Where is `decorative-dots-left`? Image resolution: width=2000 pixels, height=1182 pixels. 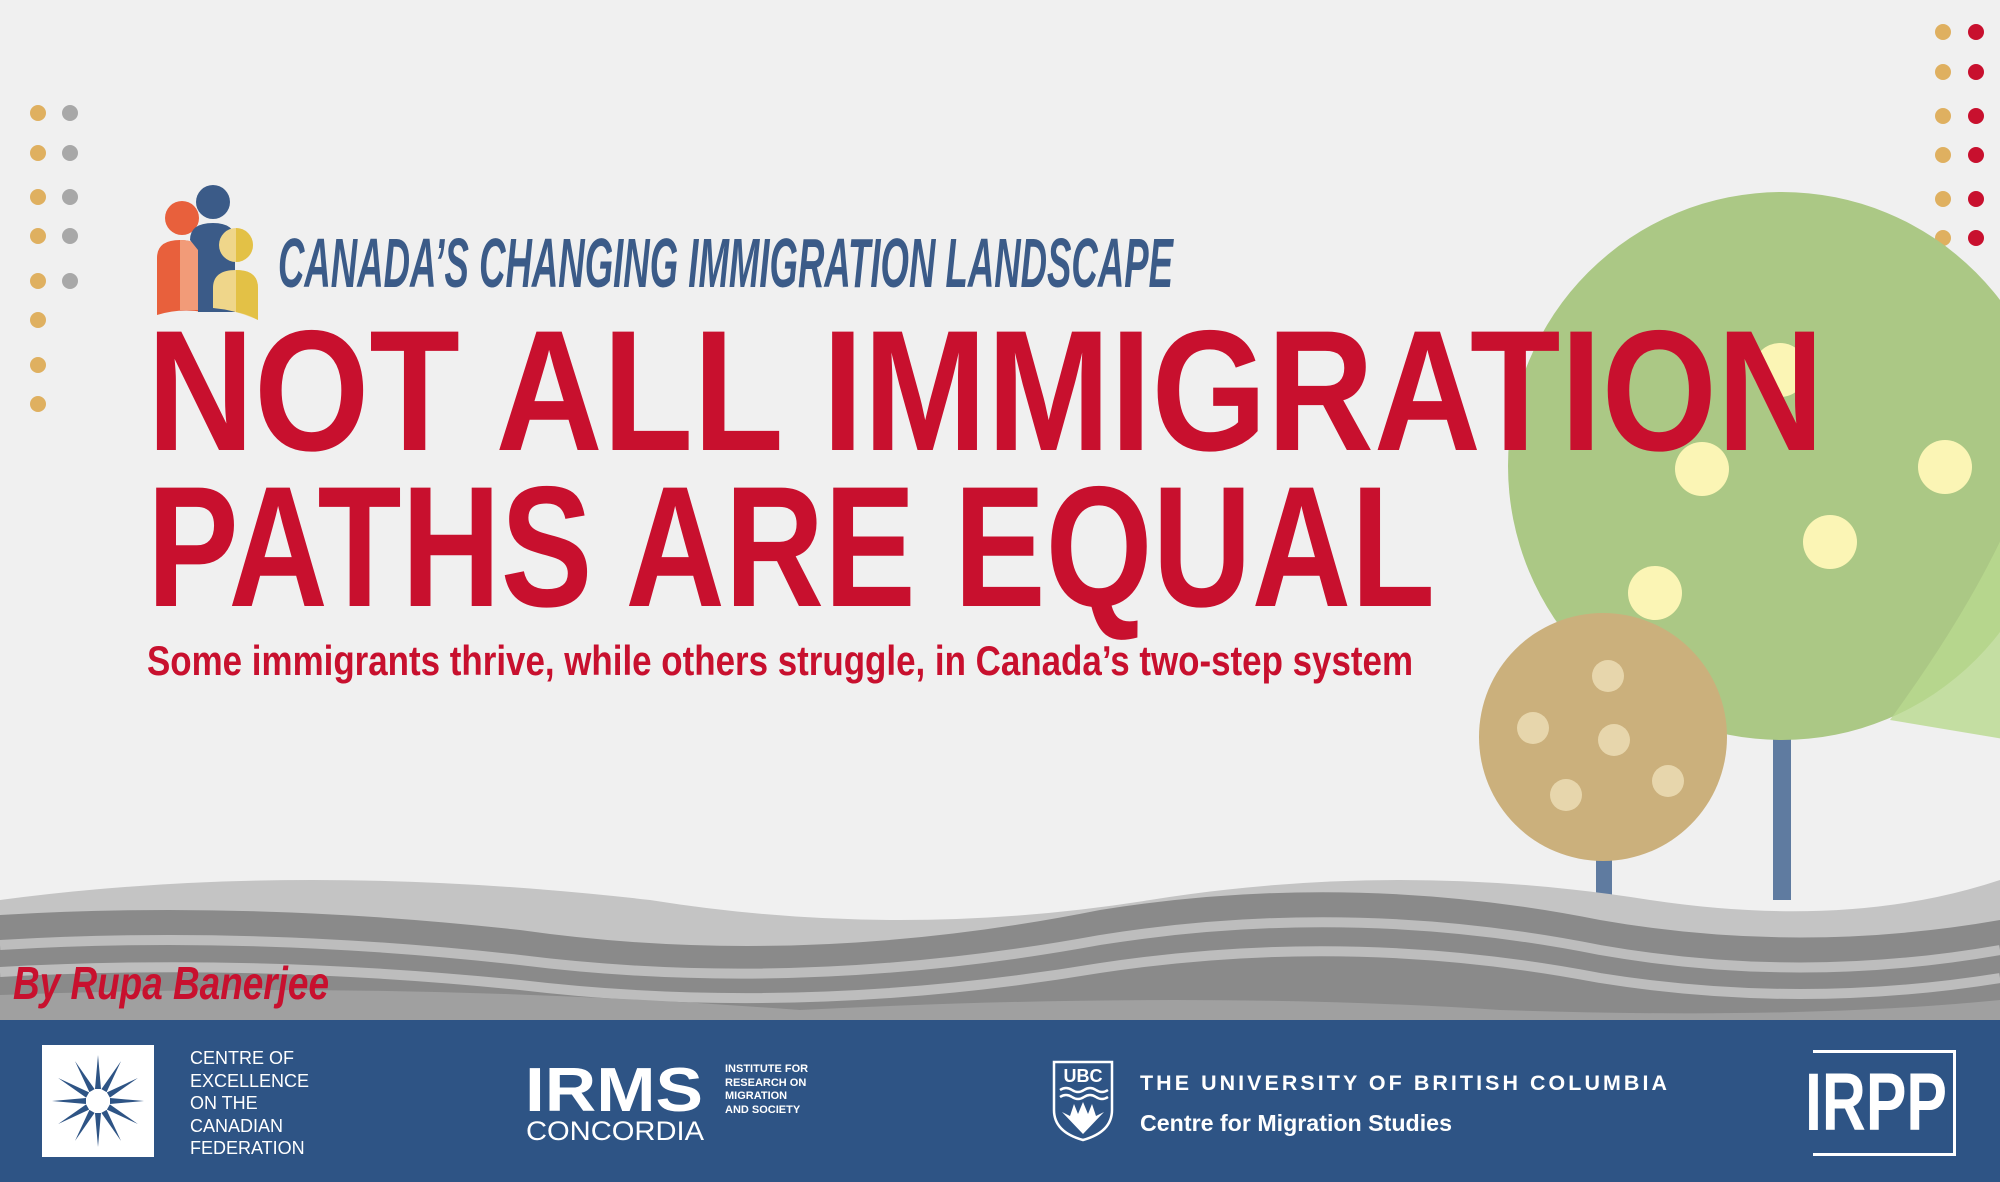
decorative-dots-left is located at coordinates (54, 258).